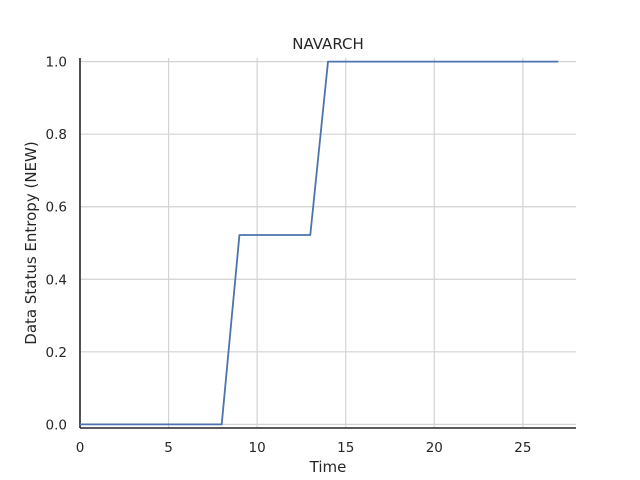 This screenshot has height=480, width=640. I want to click on x-axis-title: Time, so click(328, 467).